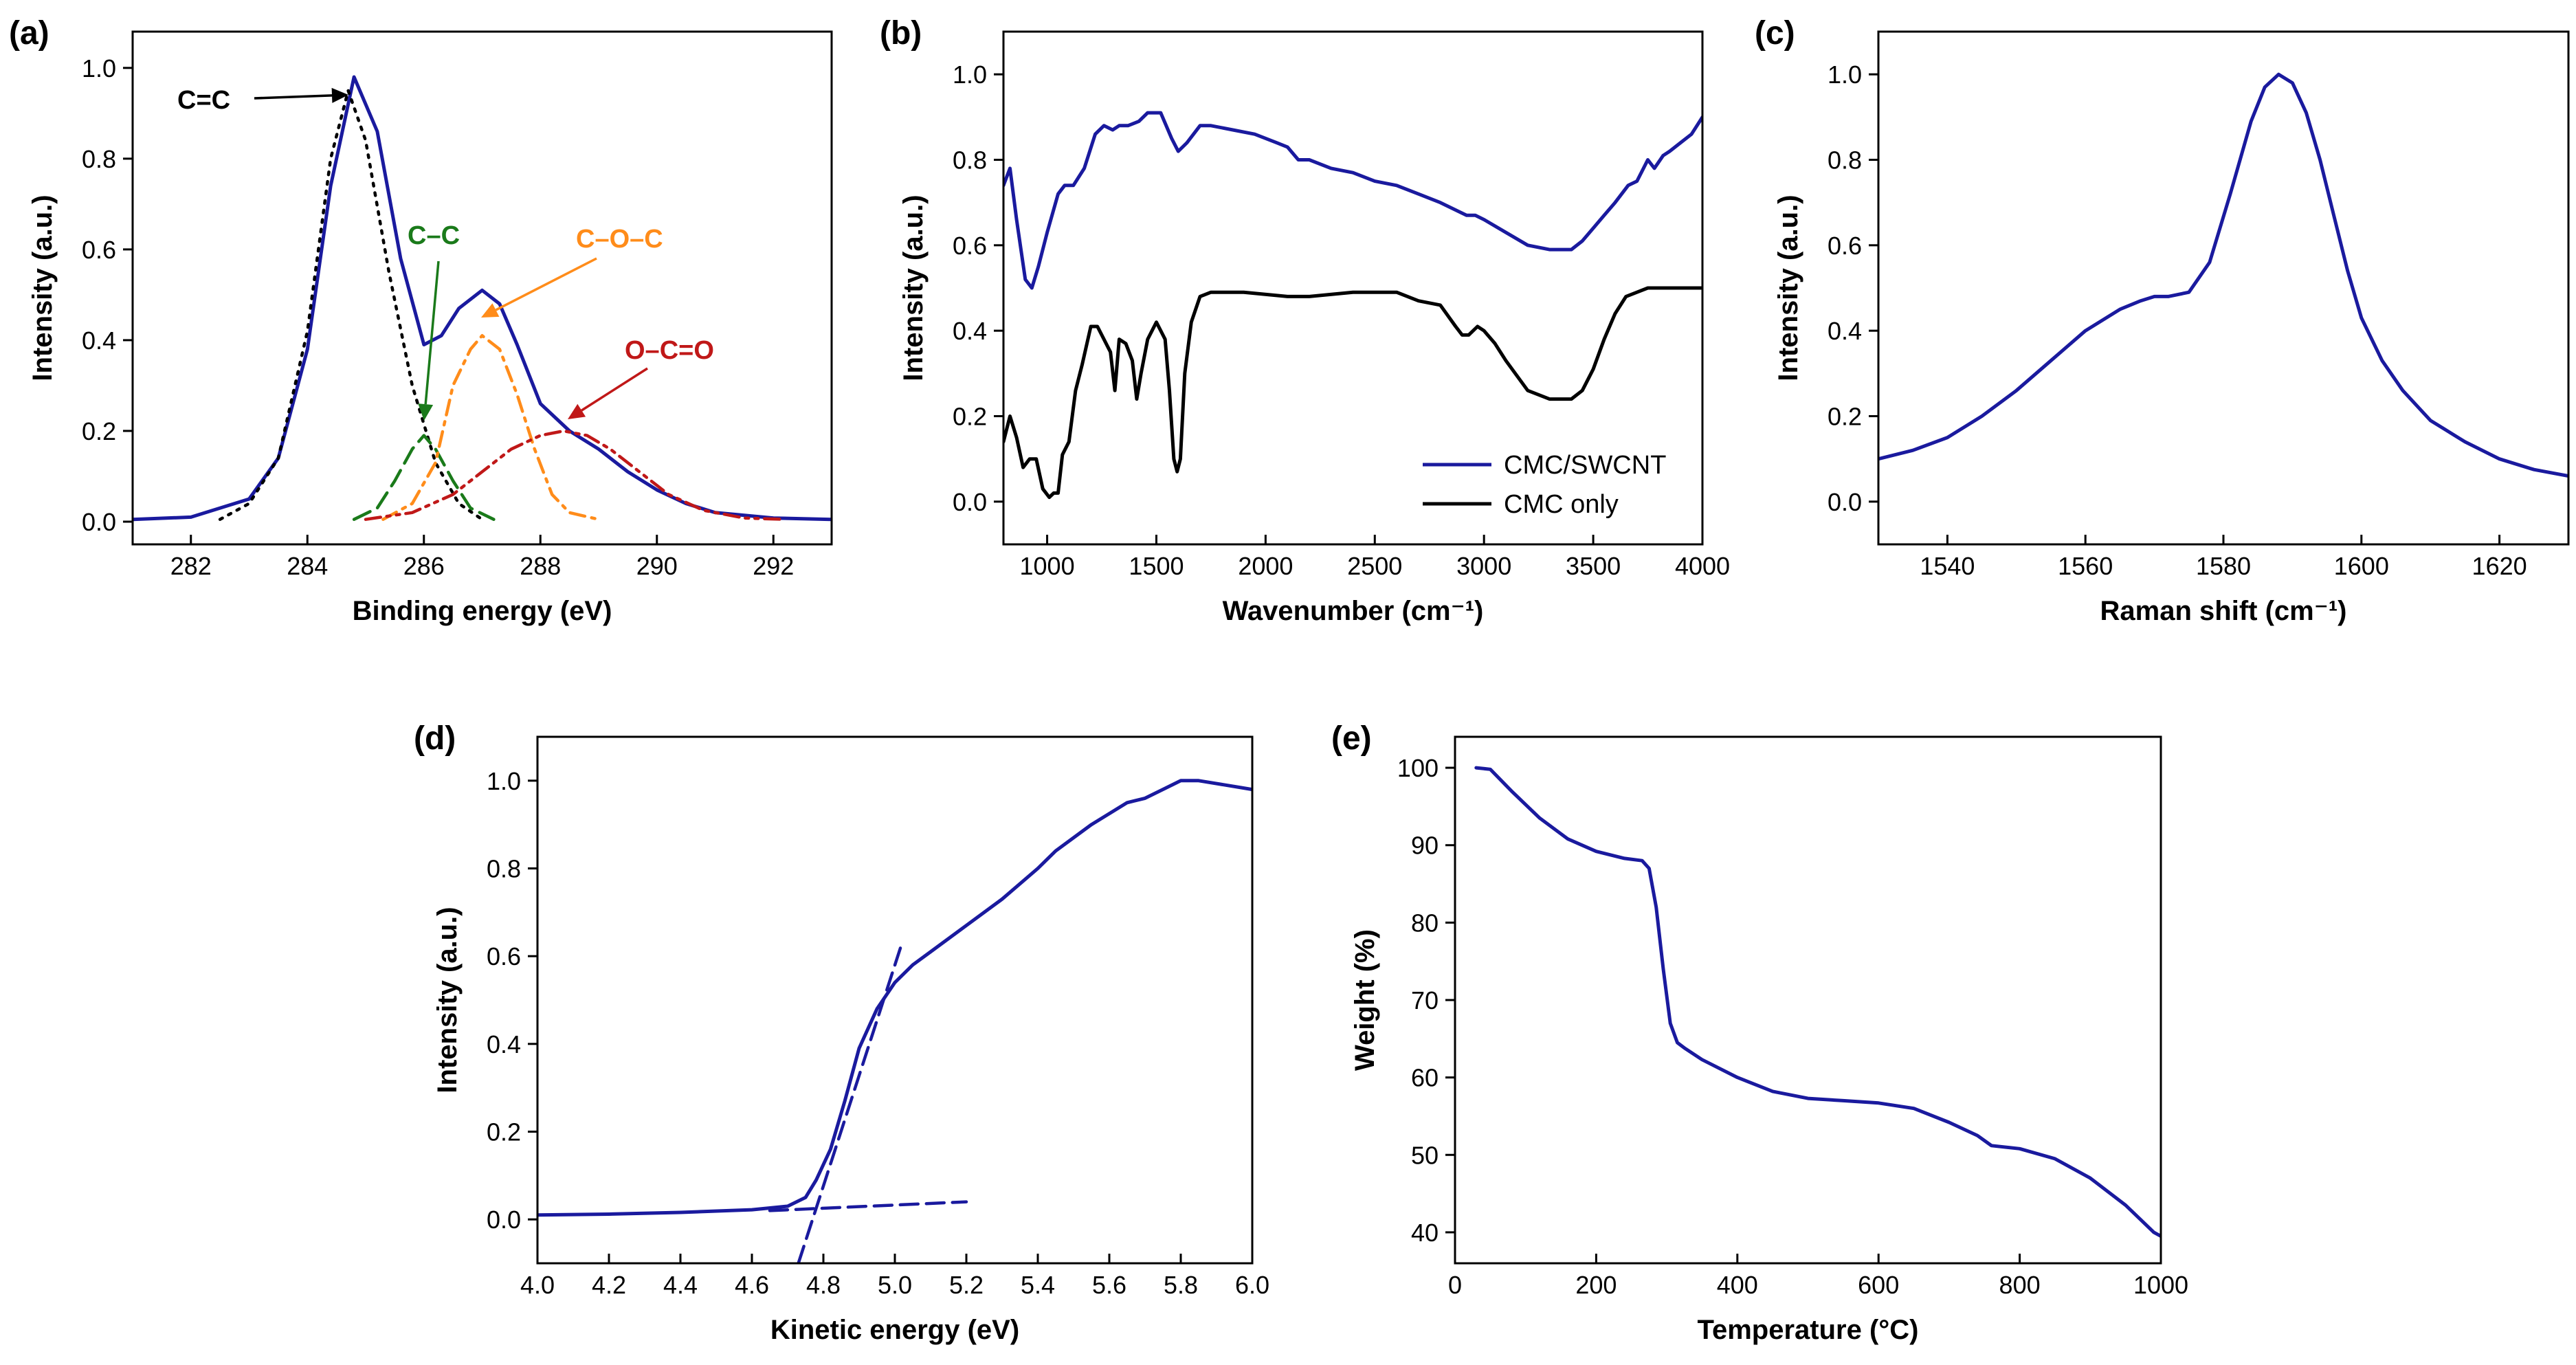 The width and height of the screenshot is (2576, 1365). I want to click on panel-label: (c), so click(1775, 33).